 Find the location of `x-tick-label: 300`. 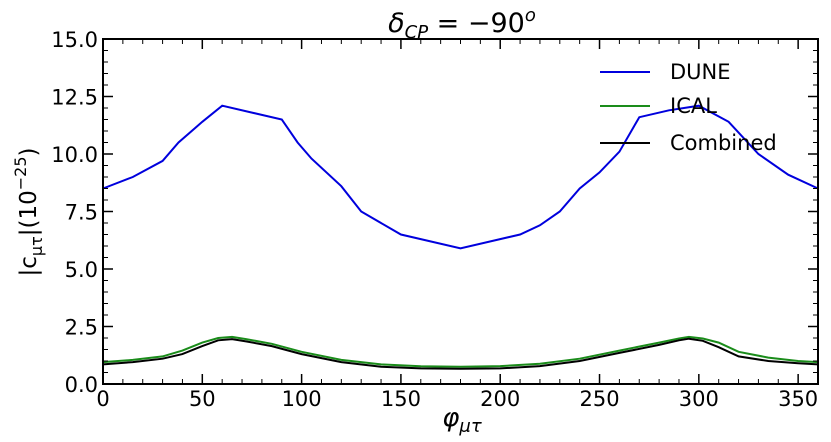

x-tick-label: 300 is located at coordinates (699, 399).